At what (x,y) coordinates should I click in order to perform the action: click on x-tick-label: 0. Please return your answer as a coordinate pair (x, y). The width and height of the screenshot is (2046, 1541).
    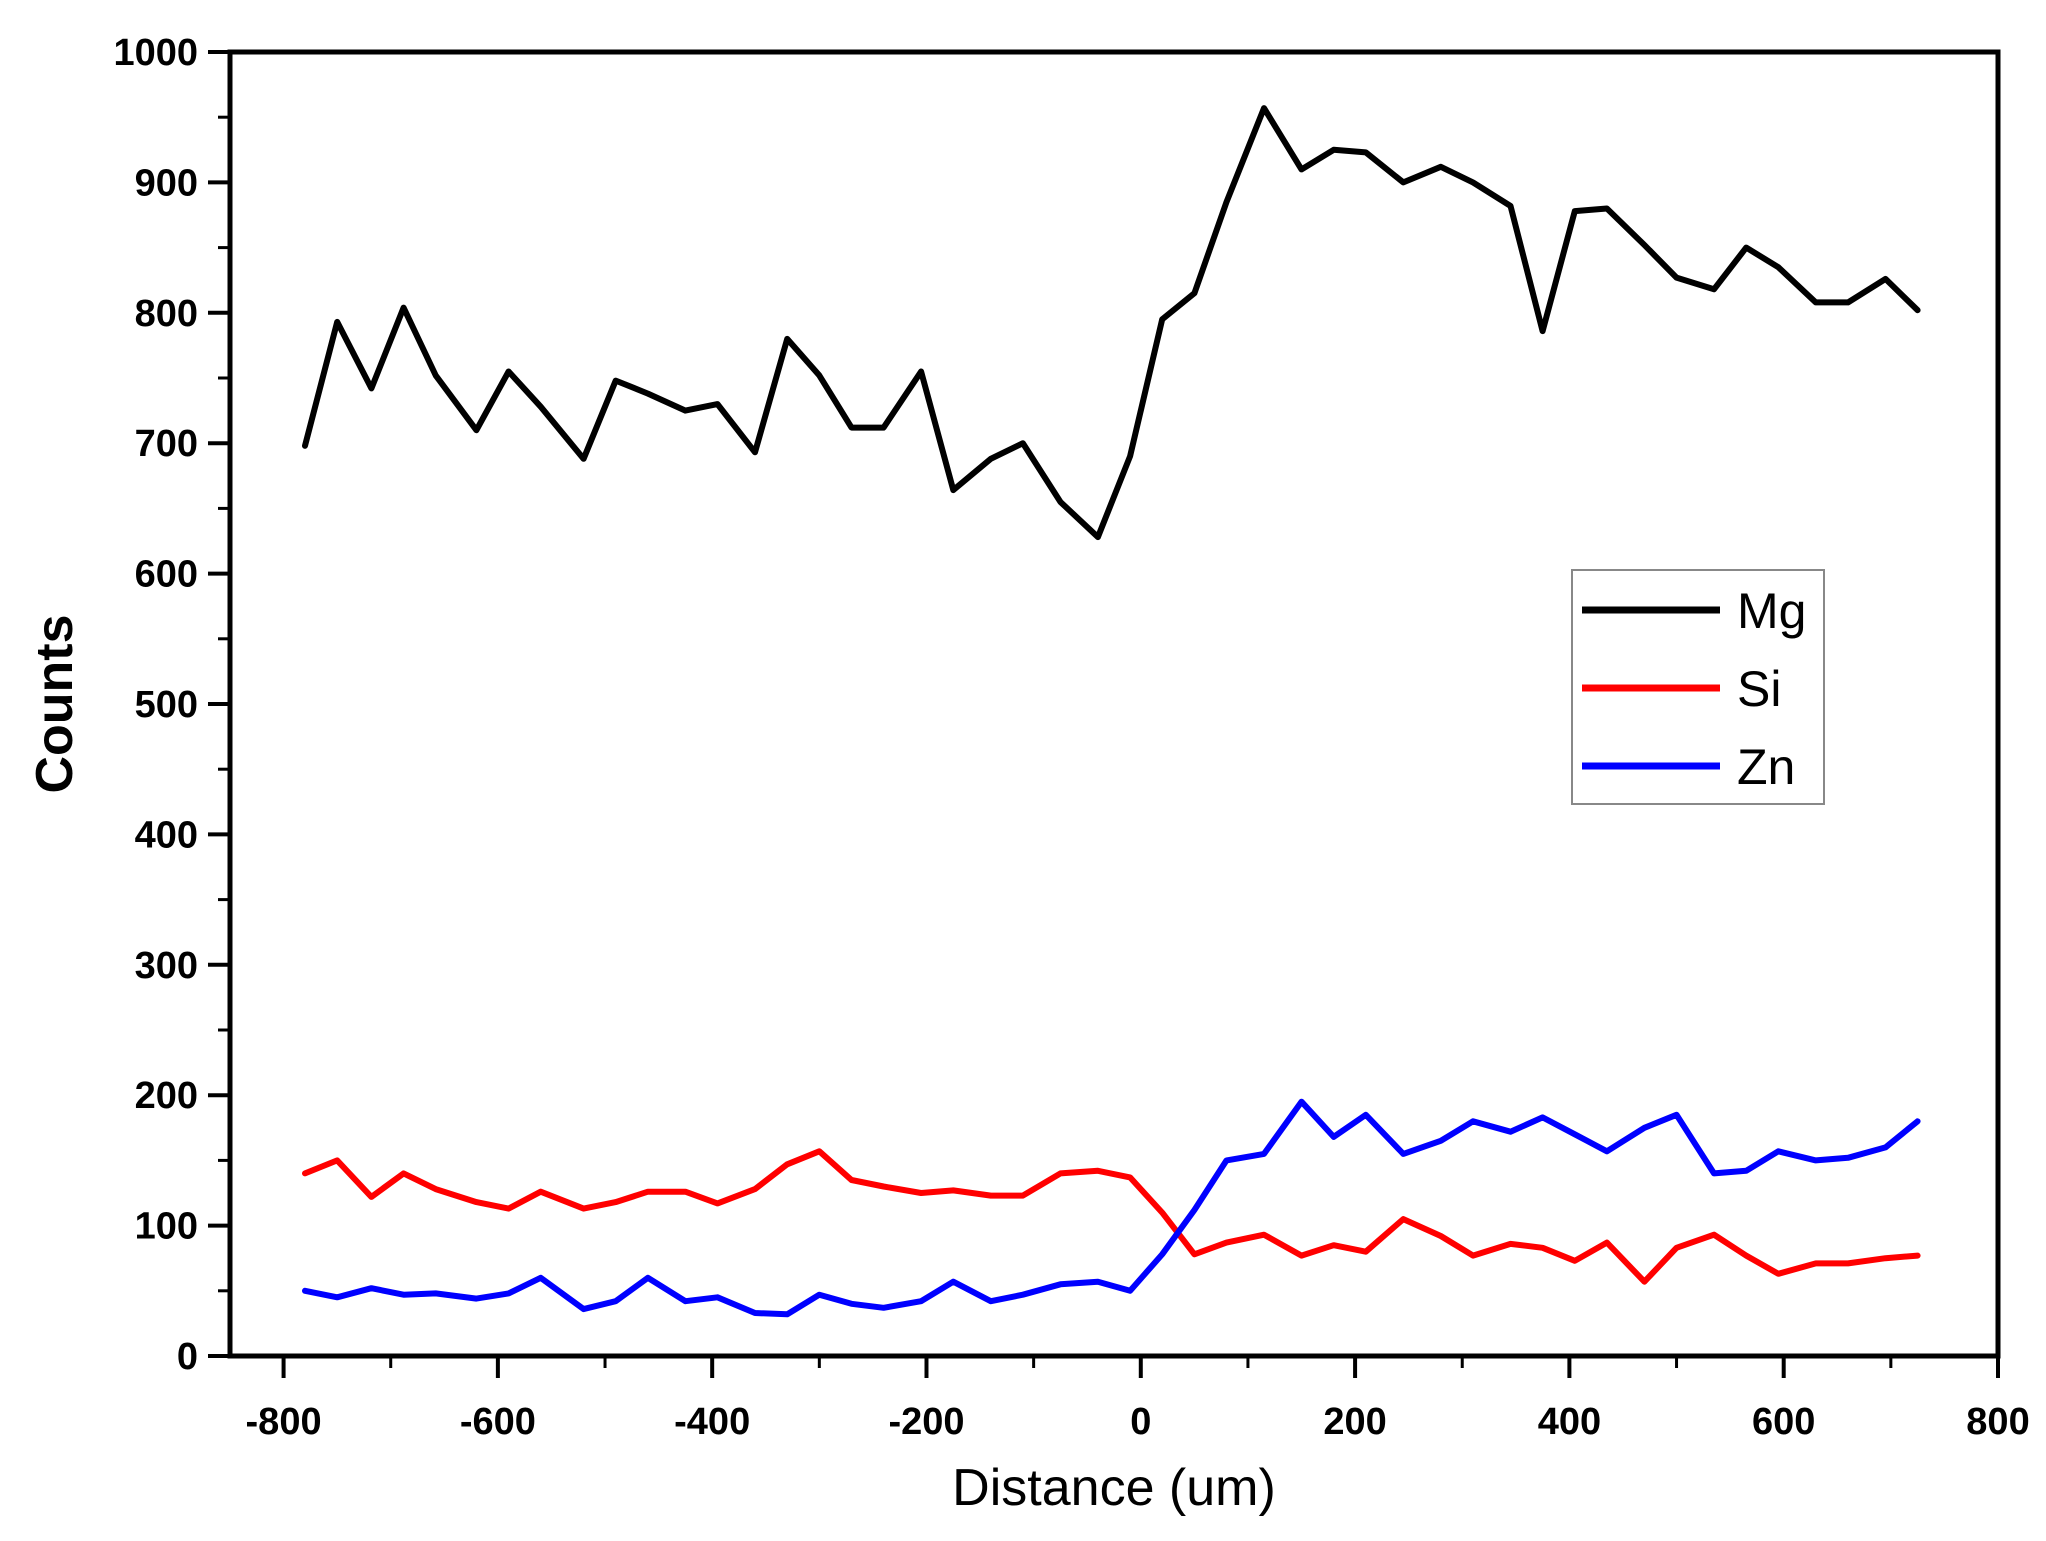
    Looking at the image, I should click on (1140, 1422).